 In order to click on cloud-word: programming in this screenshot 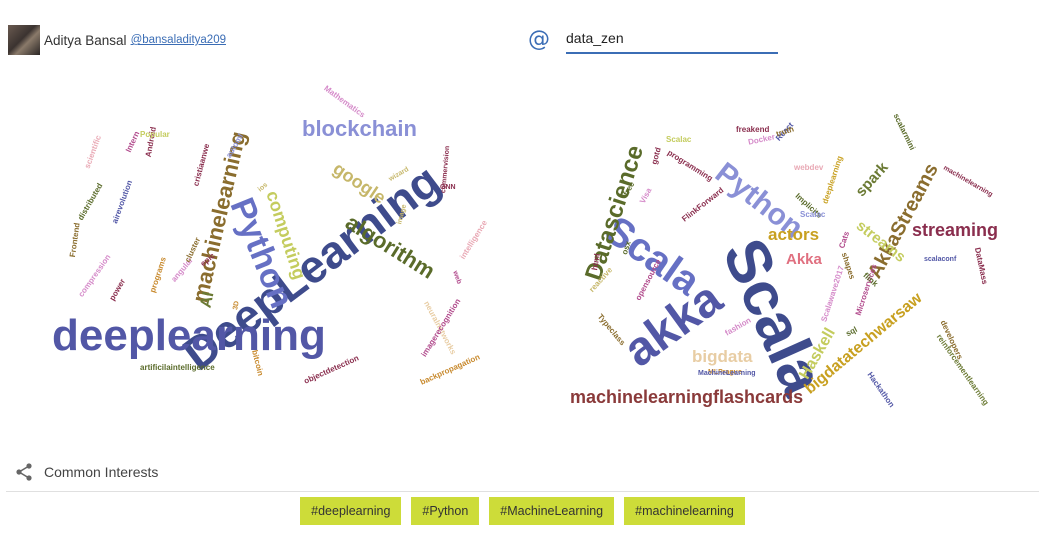, I will do `click(690, 166)`.